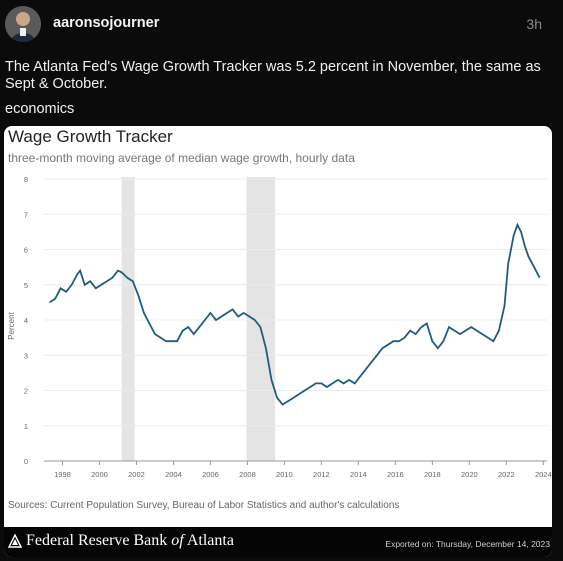 The height and width of the screenshot is (561, 563). I want to click on fed-bank-name-part1: Federal Reserve Bank, so click(99, 540).